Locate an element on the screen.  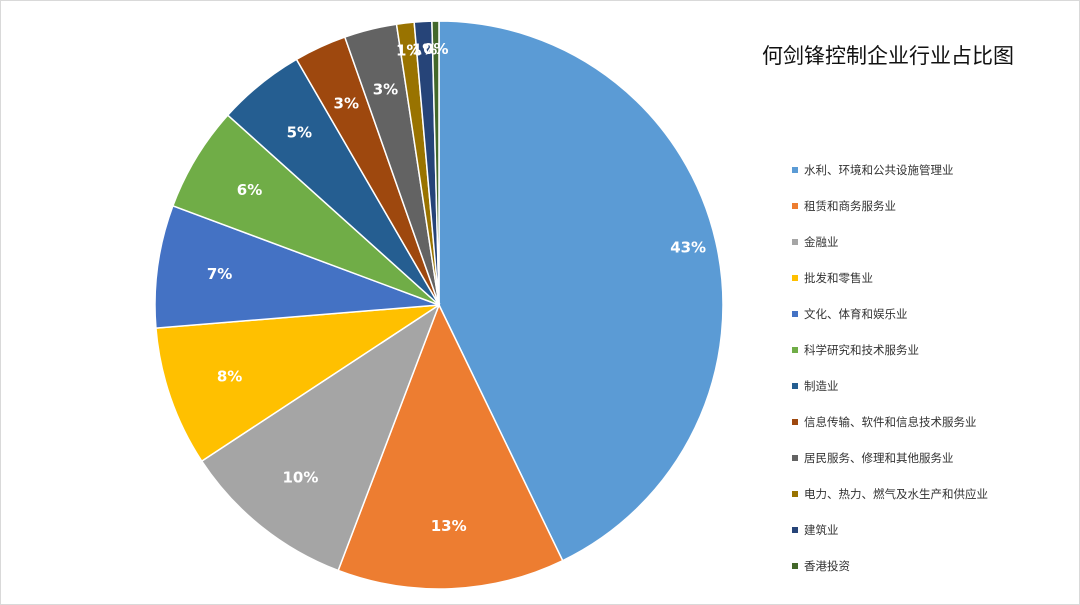
legend-label: 水利、环境和公共设施管理业 is located at coordinates (879, 170).